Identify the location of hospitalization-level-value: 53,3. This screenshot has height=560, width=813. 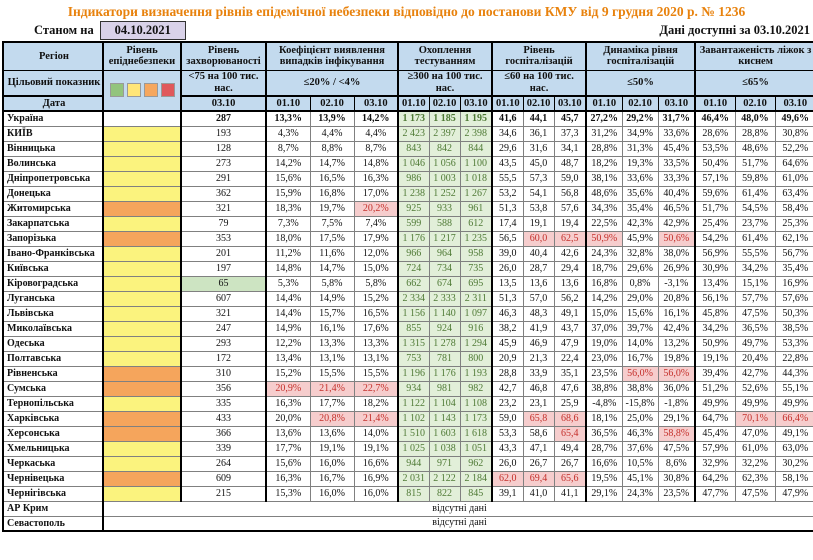
(507, 433).